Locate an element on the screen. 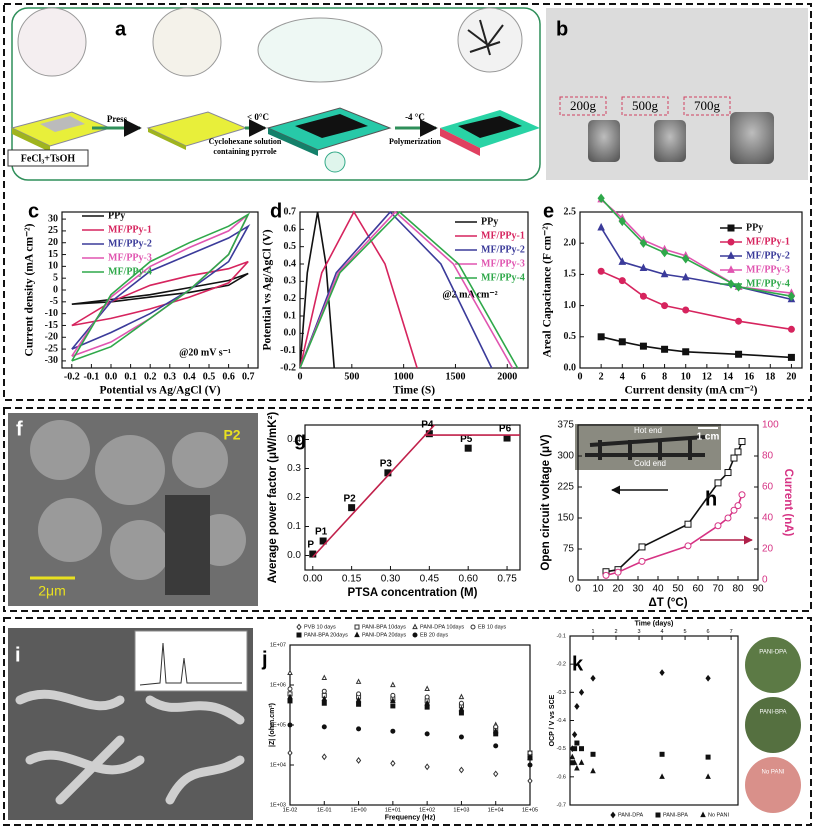 The image size is (815, 829). y-tick-label: 1E+04 is located at coordinates (278, 765).